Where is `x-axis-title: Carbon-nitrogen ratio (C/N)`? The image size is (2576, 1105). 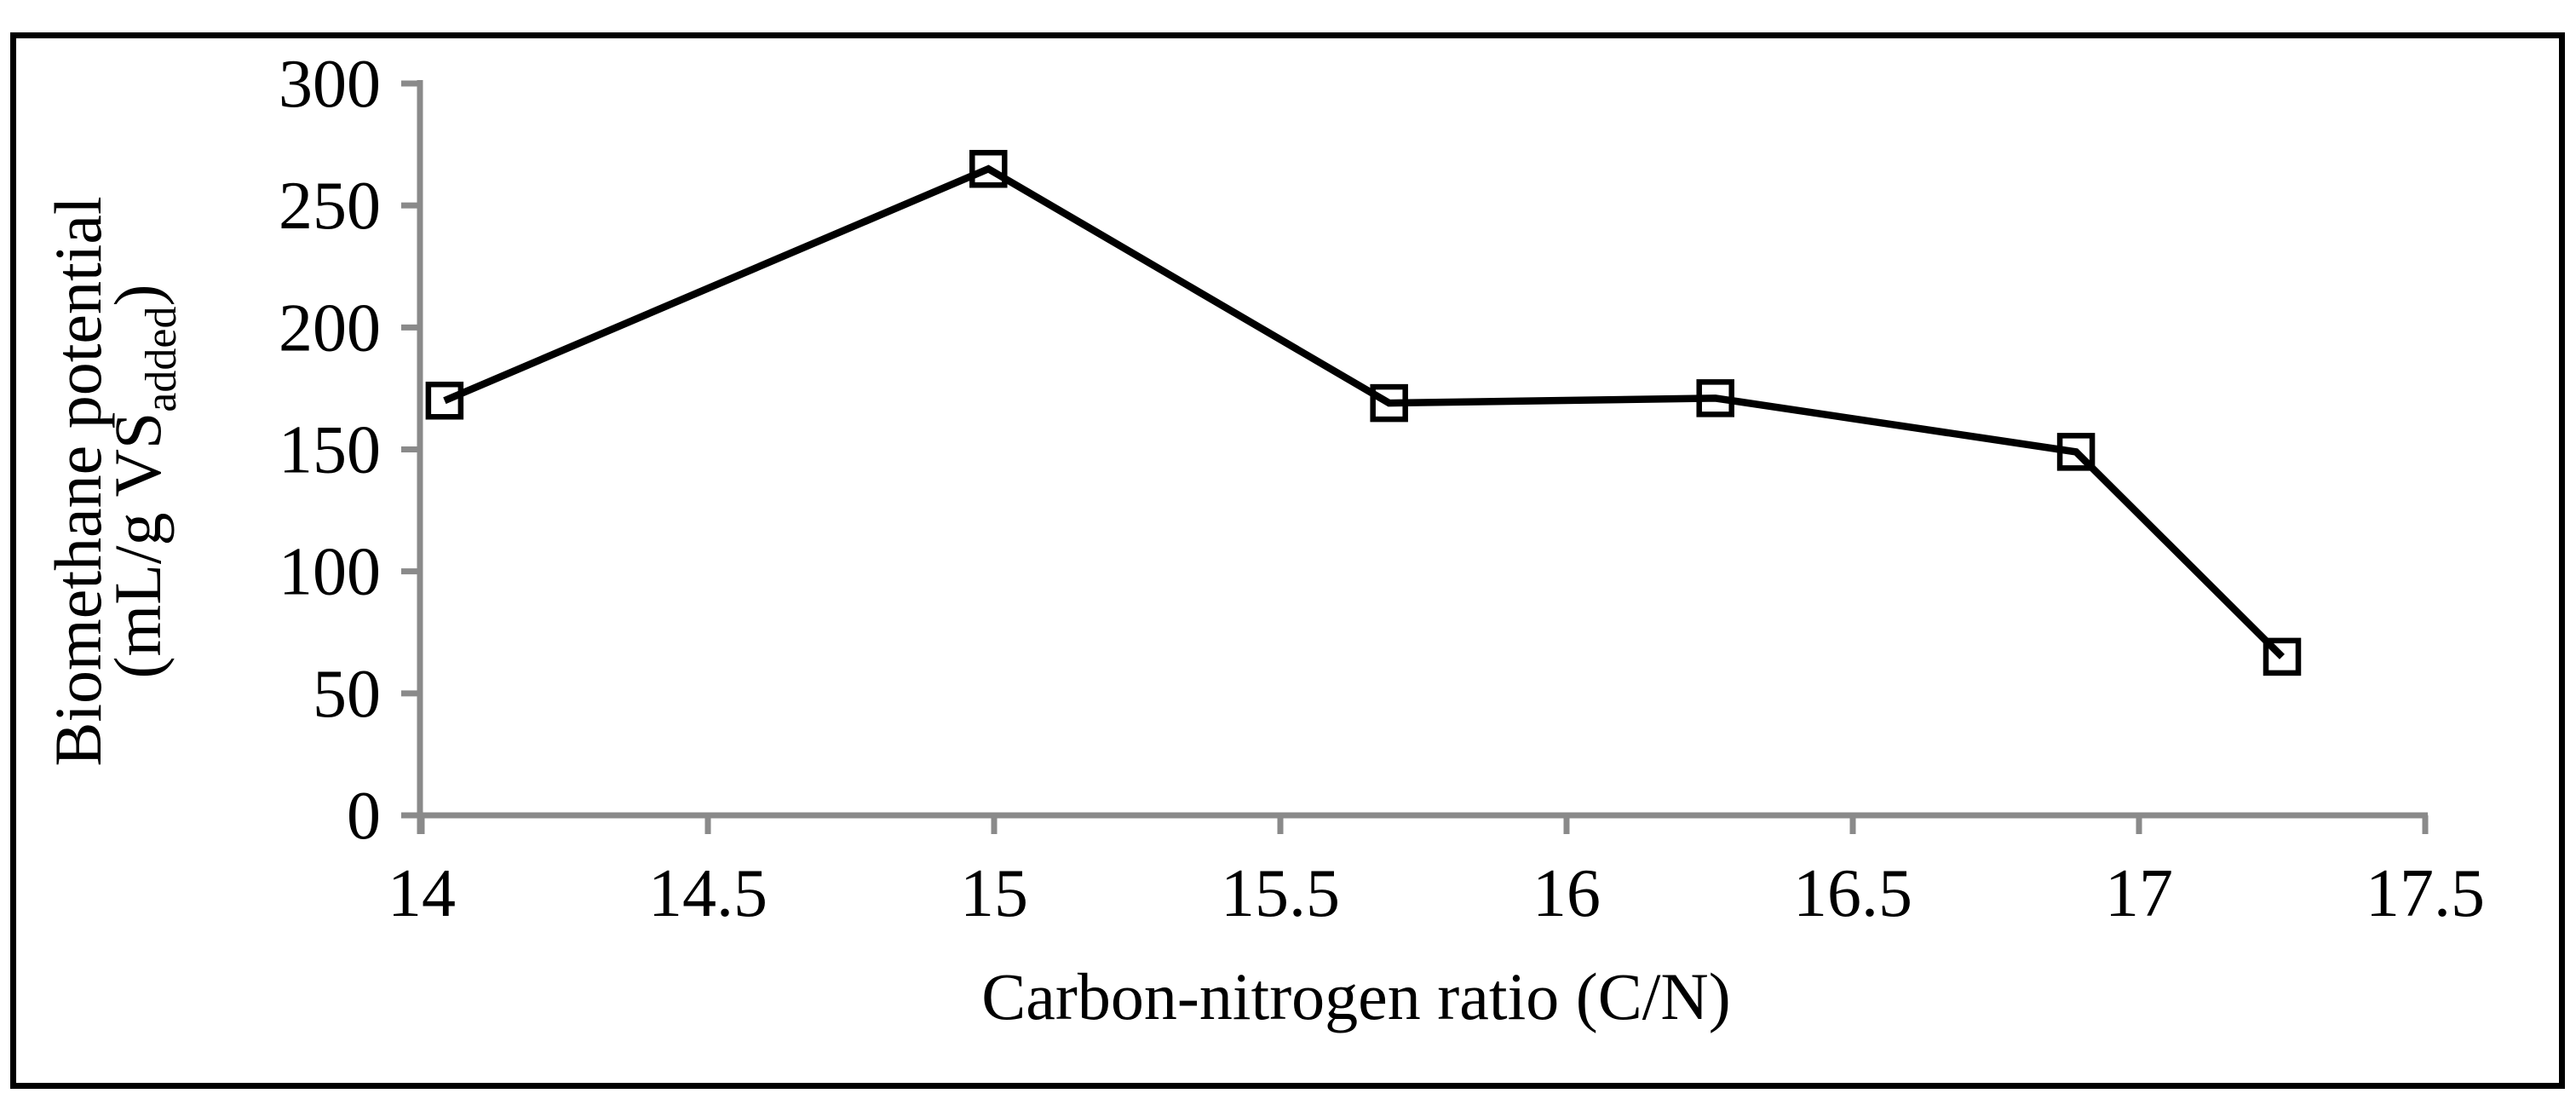
x-axis-title: Carbon-nitrogen ratio (C/N) is located at coordinates (1356, 996).